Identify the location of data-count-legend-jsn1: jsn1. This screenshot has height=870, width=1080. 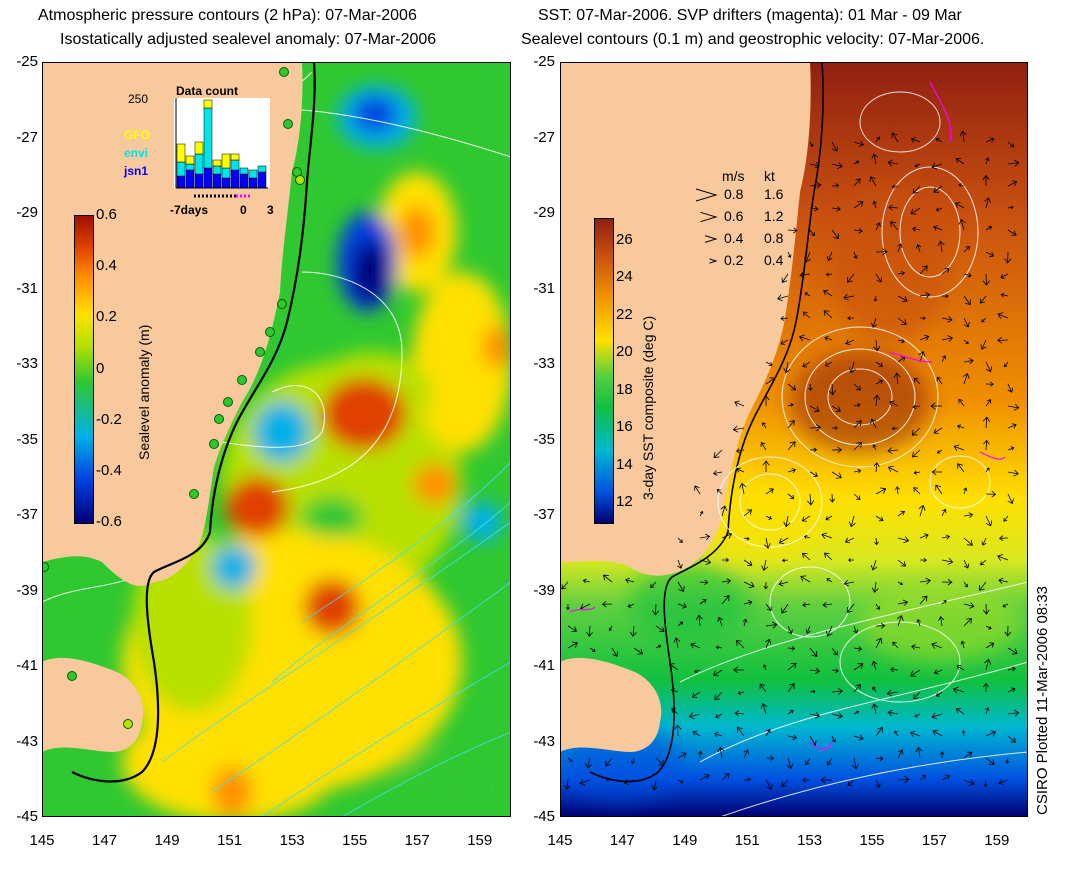
(136, 171).